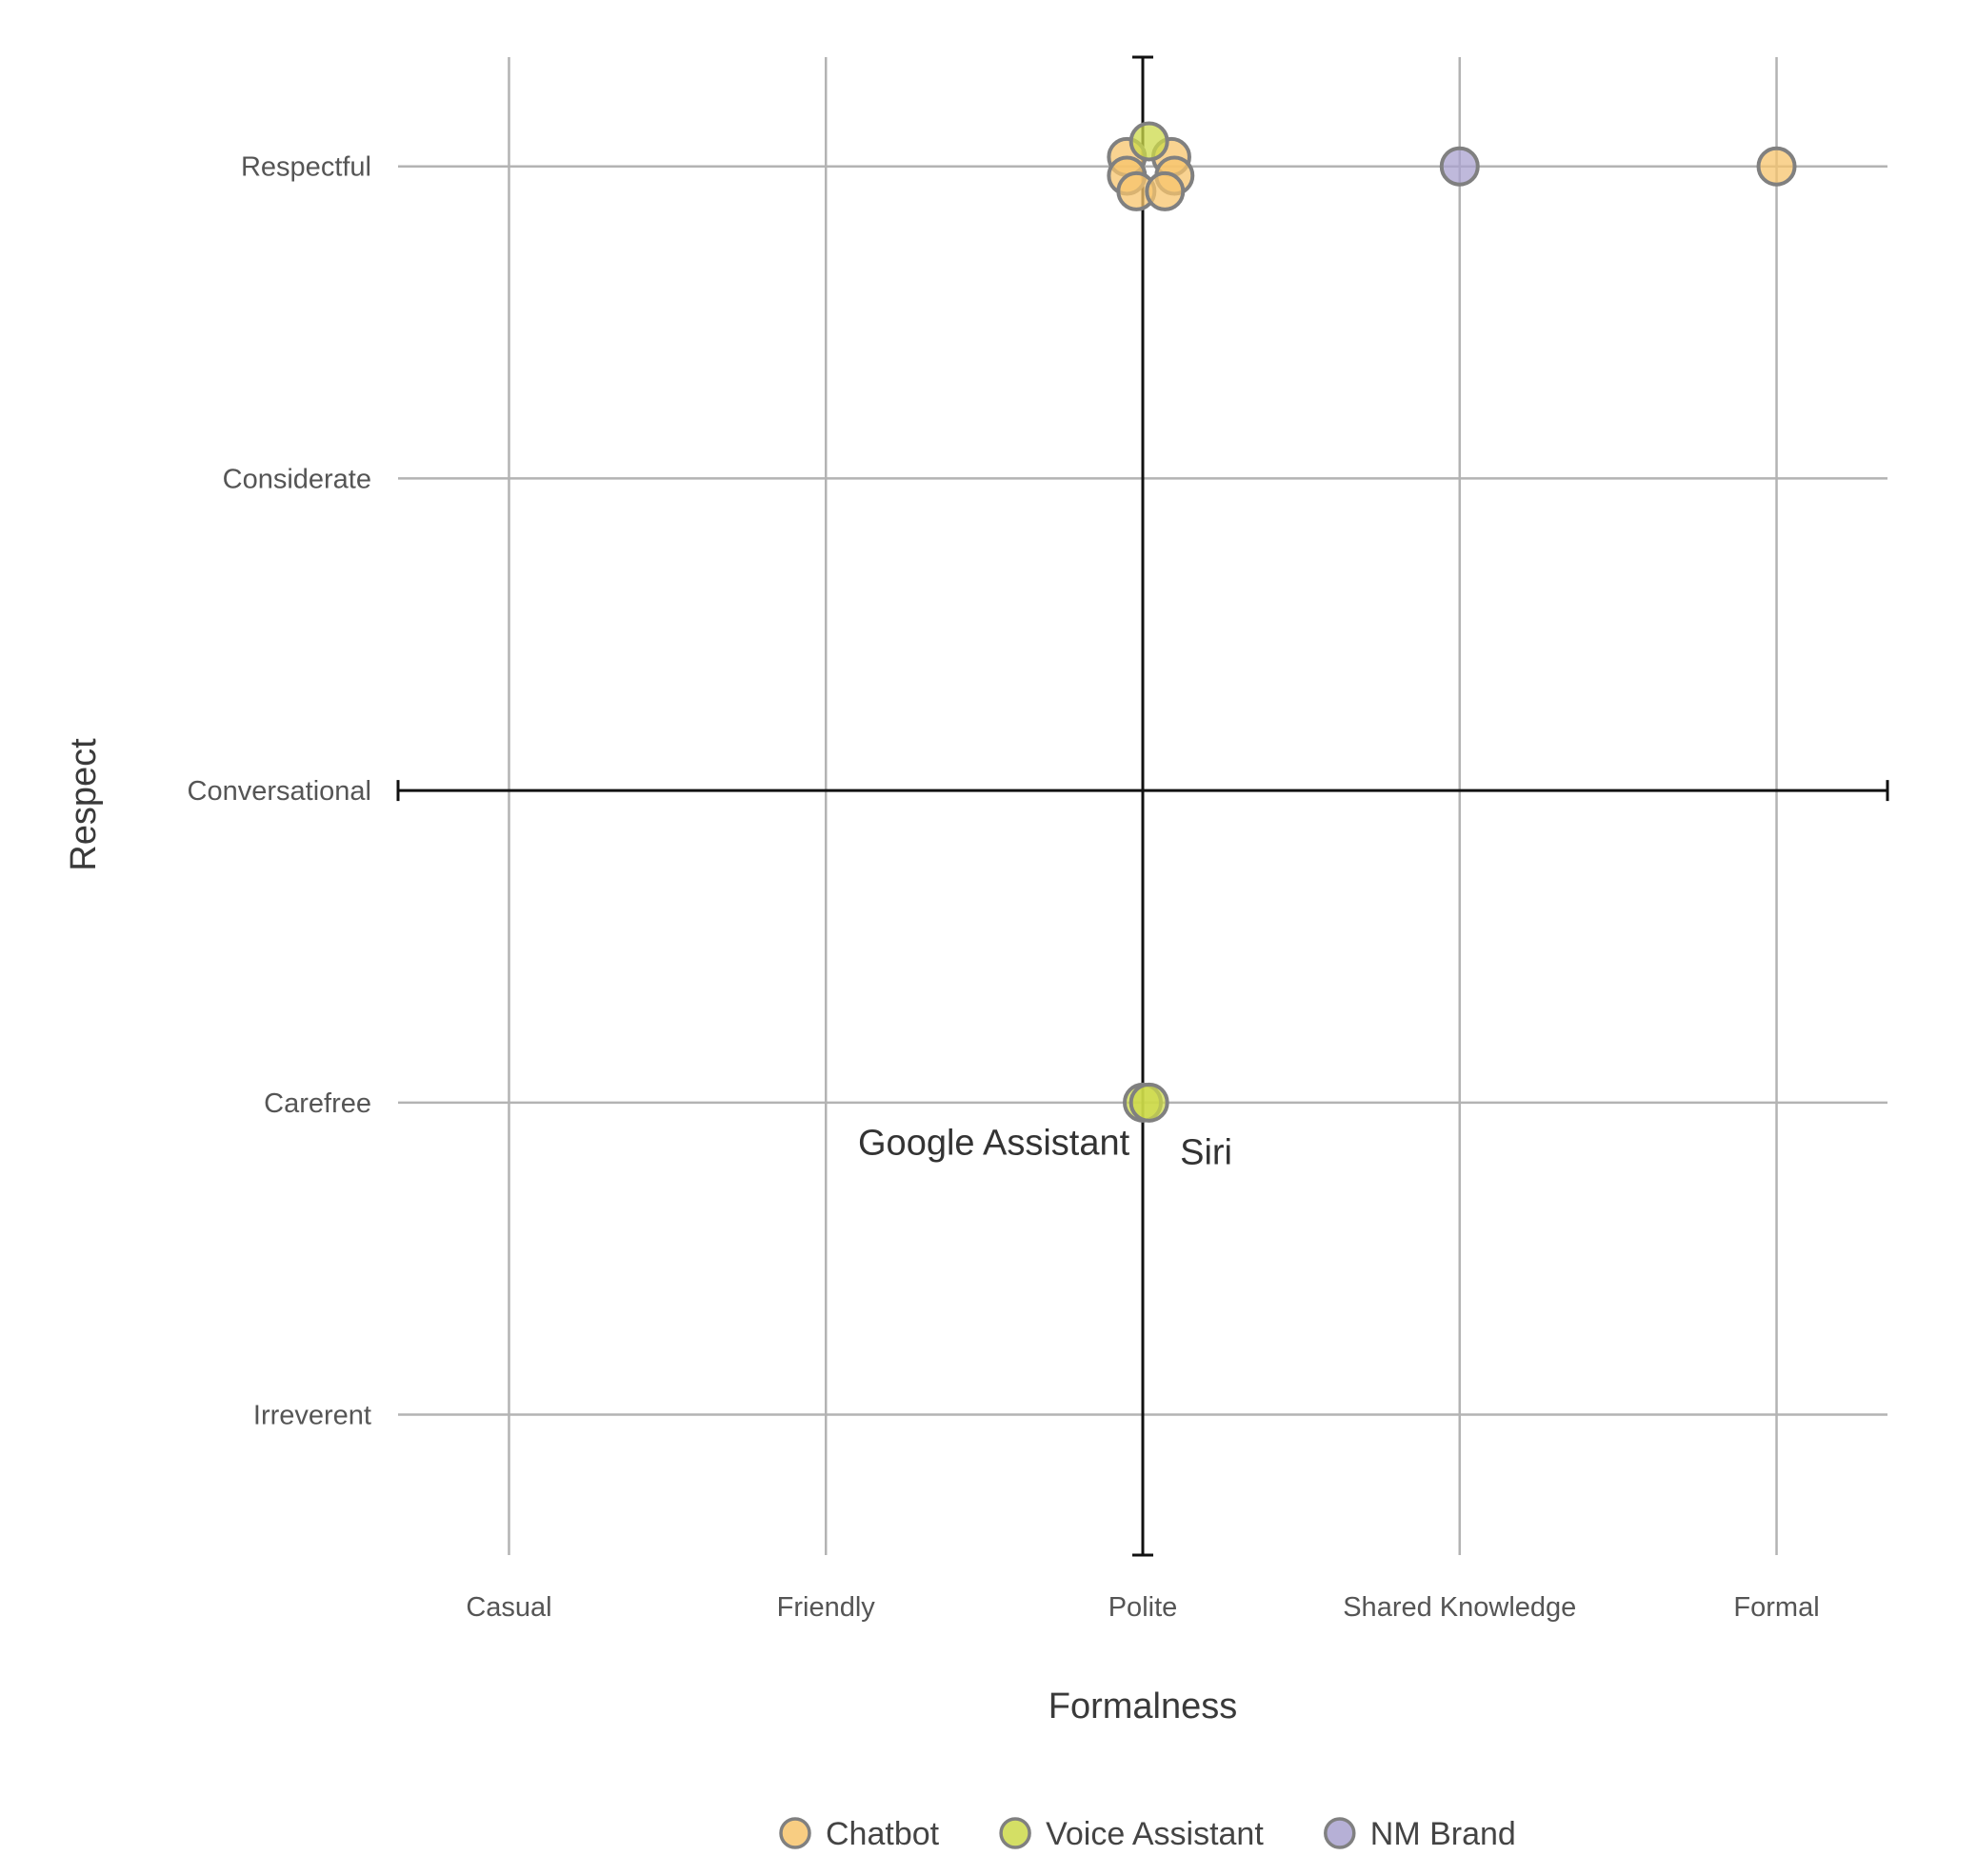 This screenshot has height=1876, width=1977. What do you see at coordinates (994, 1143) in the screenshot?
I see `point-annotation: Google Assistant` at bounding box center [994, 1143].